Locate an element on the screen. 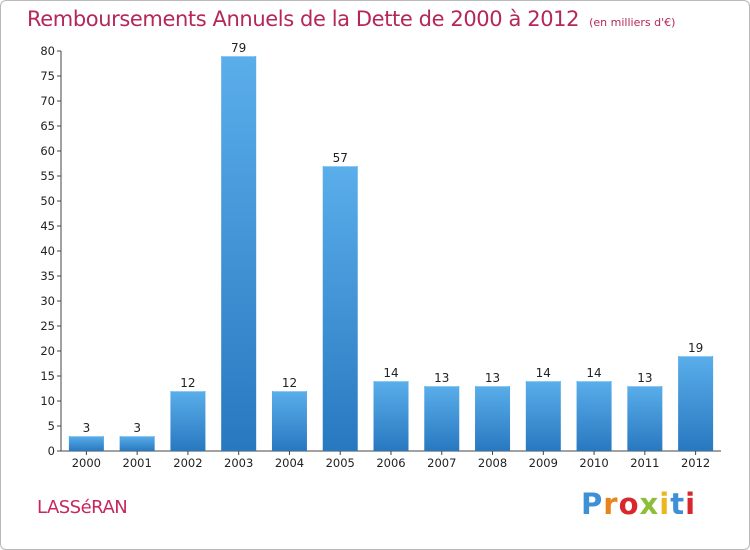 Image resolution: width=750 pixels, height=550 pixels. x-tick-label: 2003 is located at coordinates (238, 463).